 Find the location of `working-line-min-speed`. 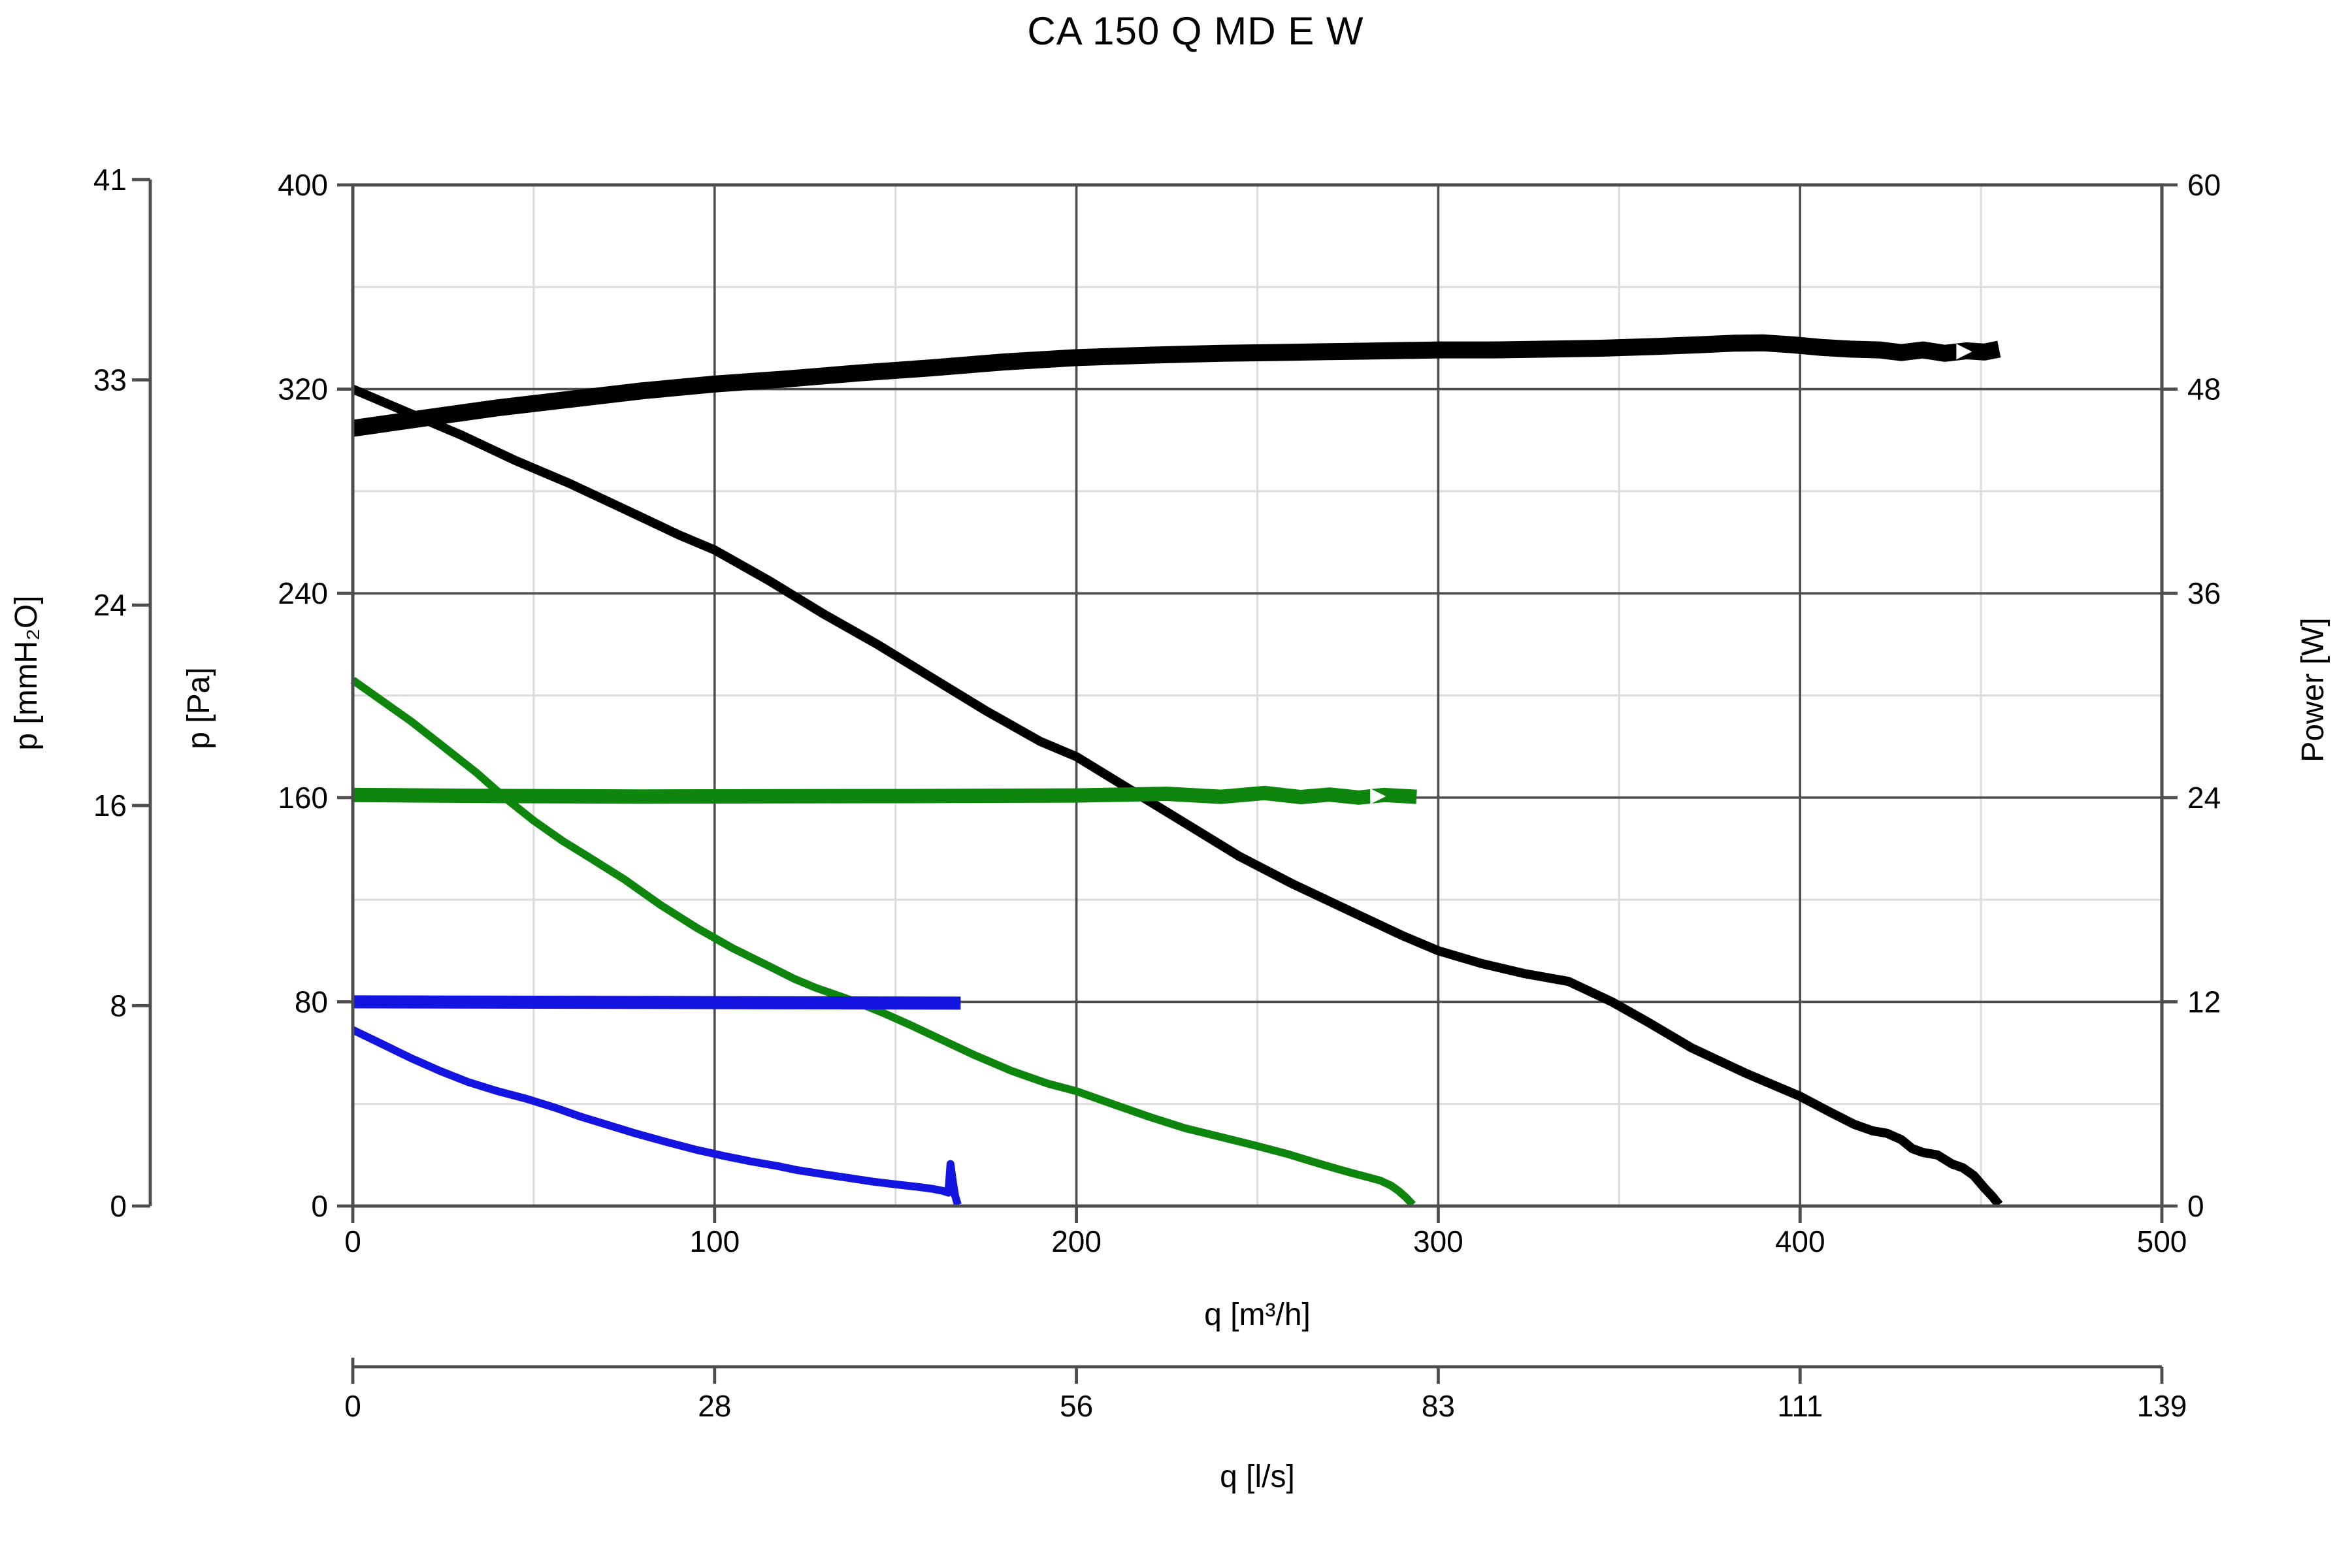

working-line-min-speed is located at coordinates (656, 1002).